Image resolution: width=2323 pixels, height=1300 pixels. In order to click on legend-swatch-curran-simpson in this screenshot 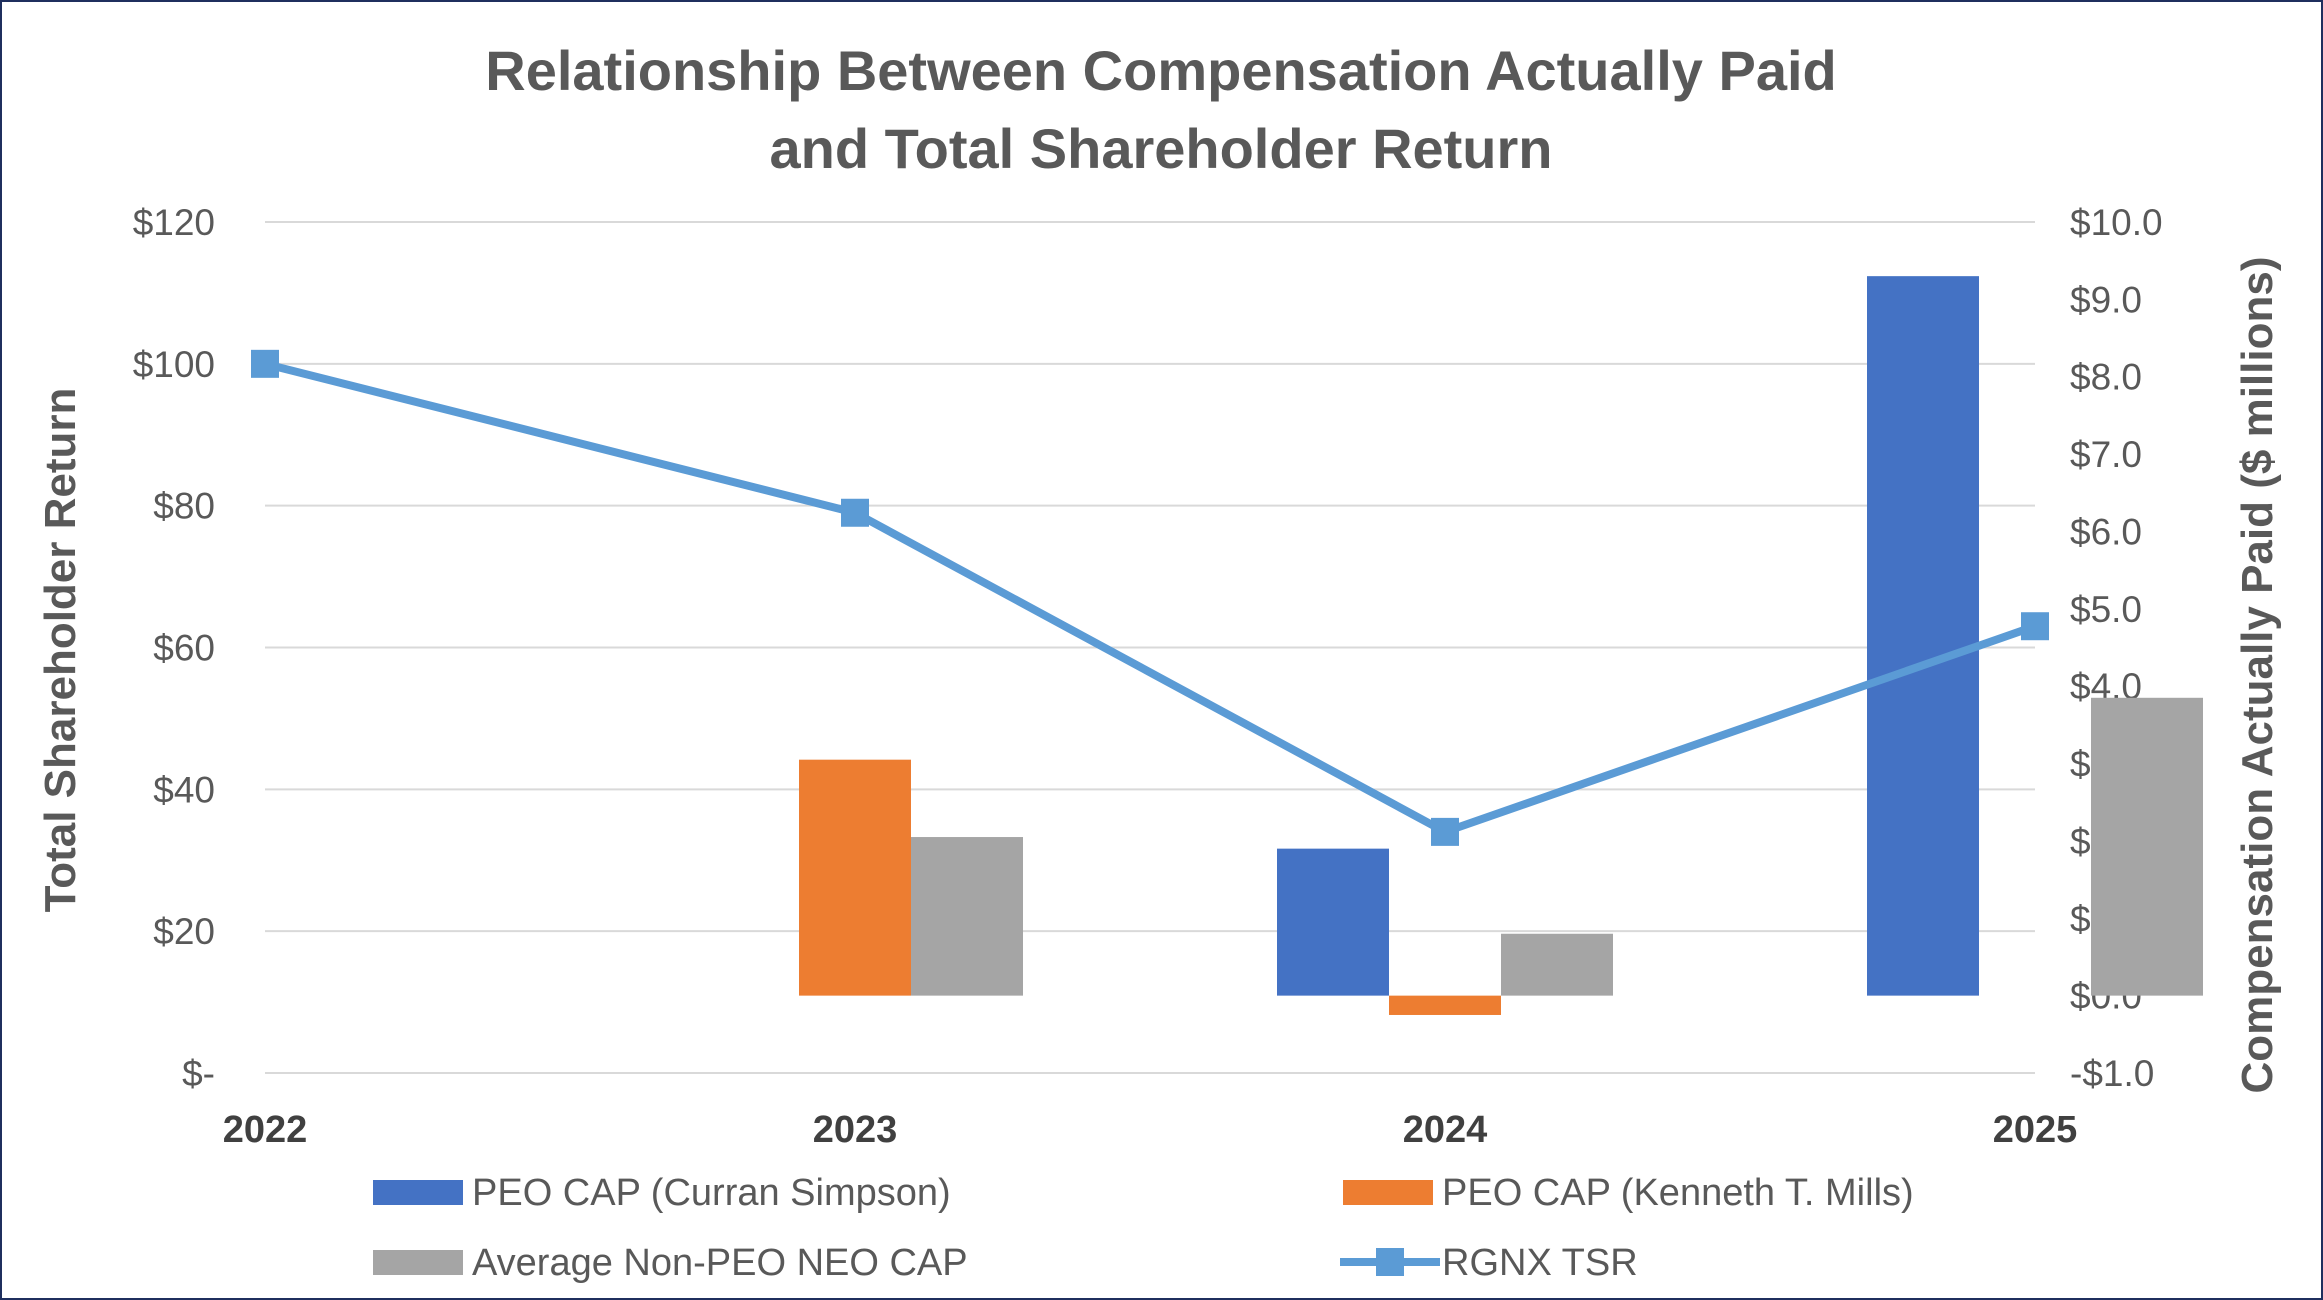, I will do `click(418, 1192)`.